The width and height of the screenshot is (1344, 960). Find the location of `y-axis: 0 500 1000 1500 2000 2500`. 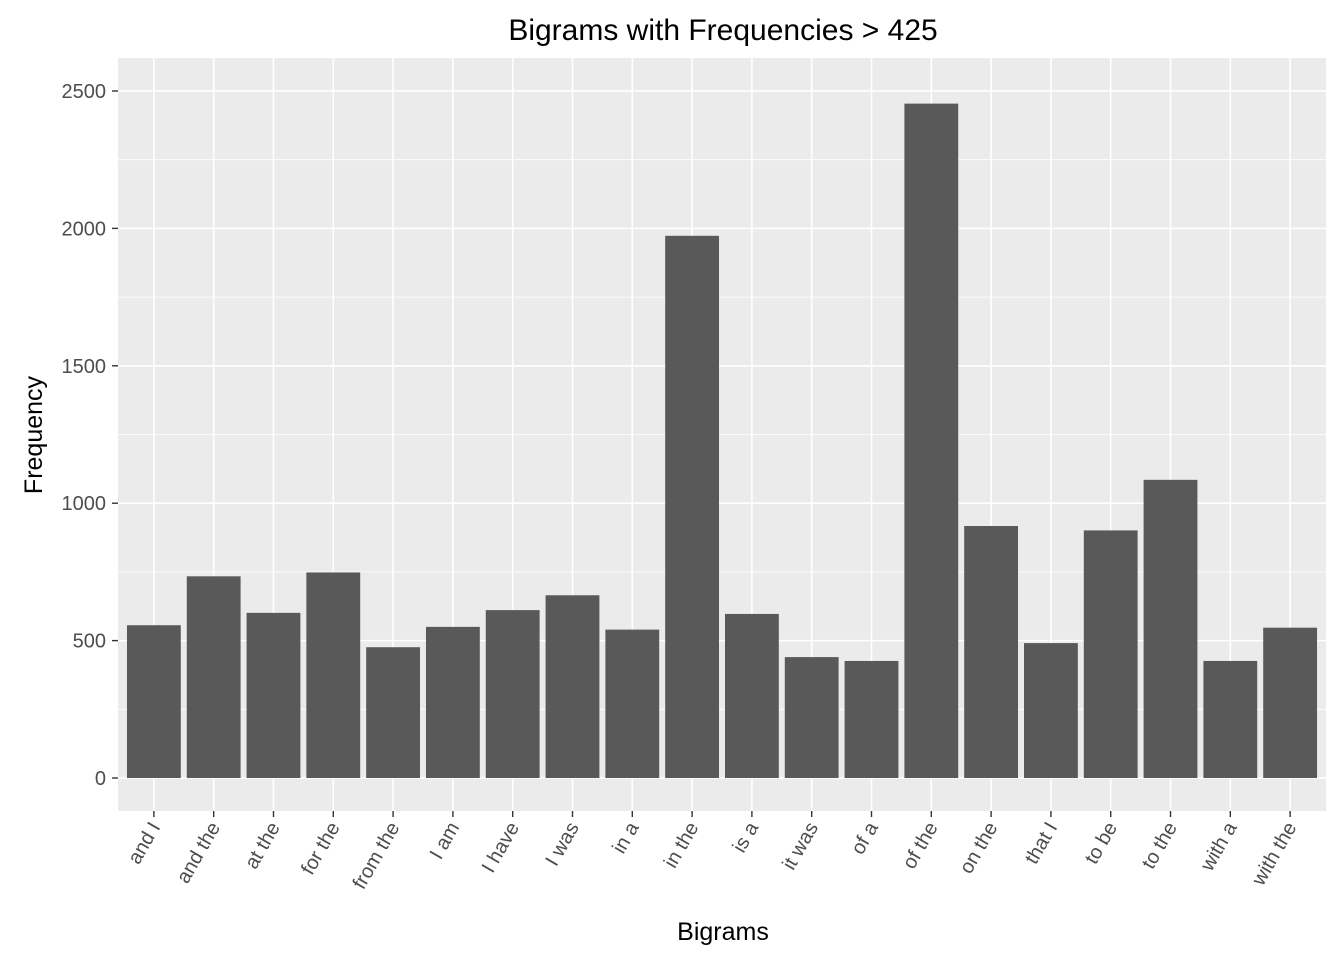

y-axis: 0 500 1000 1500 2000 2500 is located at coordinates (90, 435).